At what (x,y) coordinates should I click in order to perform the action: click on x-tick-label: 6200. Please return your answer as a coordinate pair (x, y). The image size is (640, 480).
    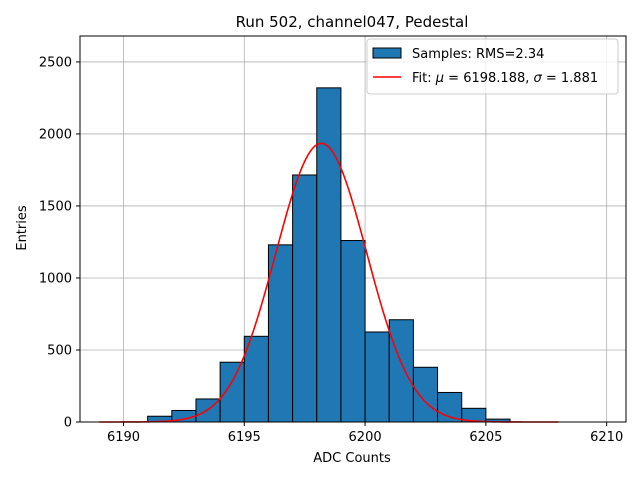
    Looking at the image, I should click on (365, 437).